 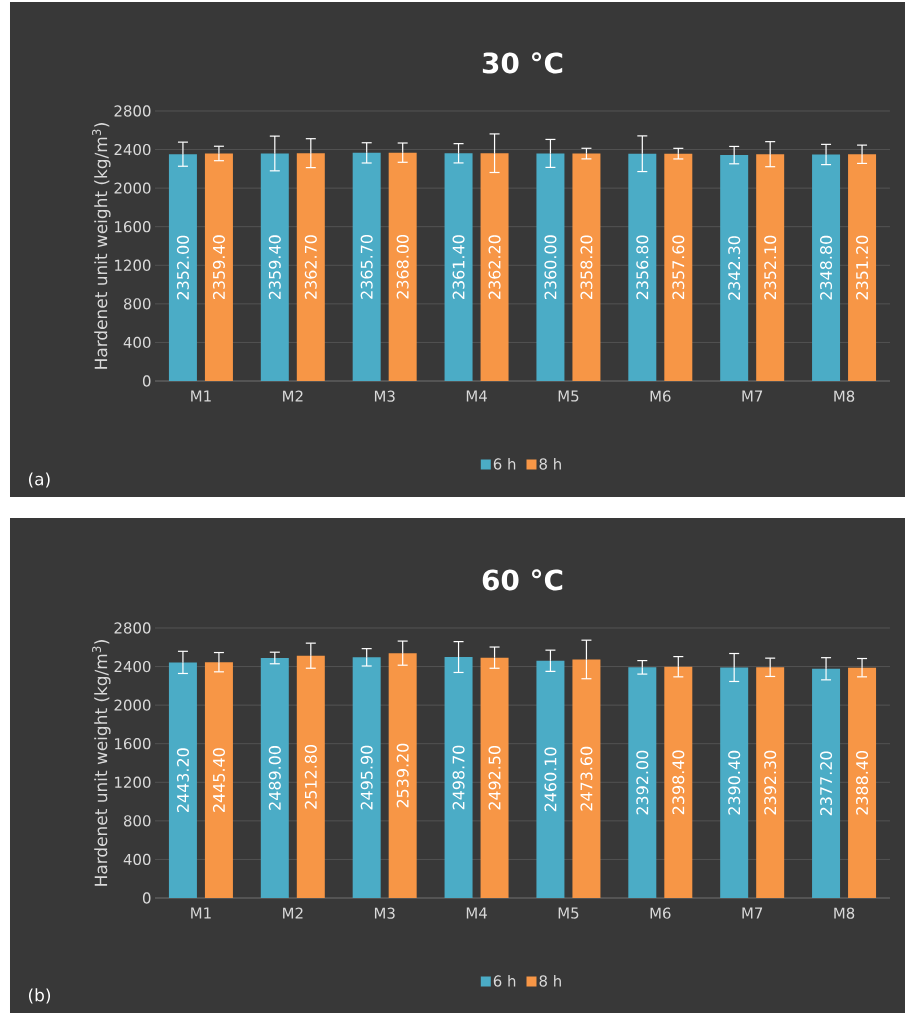 What do you see at coordinates (494, 267) in the screenshot?
I see `data-label: 2362.20` at bounding box center [494, 267].